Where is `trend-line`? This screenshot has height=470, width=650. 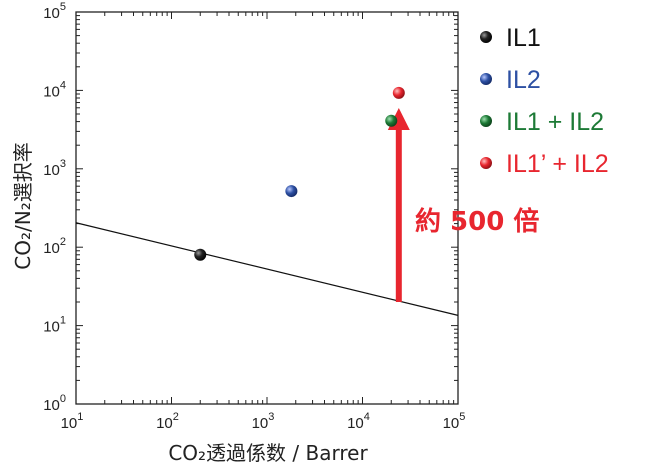 trend-line is located at coordinates (267, 269).